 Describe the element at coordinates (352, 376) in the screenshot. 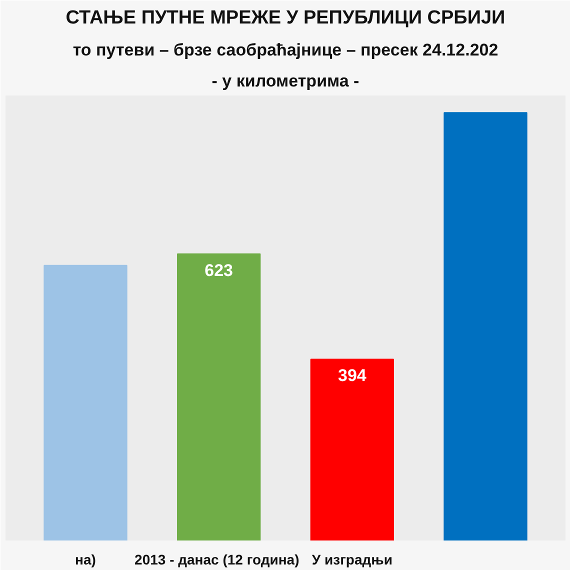

I see `data-label: 394` at that location.